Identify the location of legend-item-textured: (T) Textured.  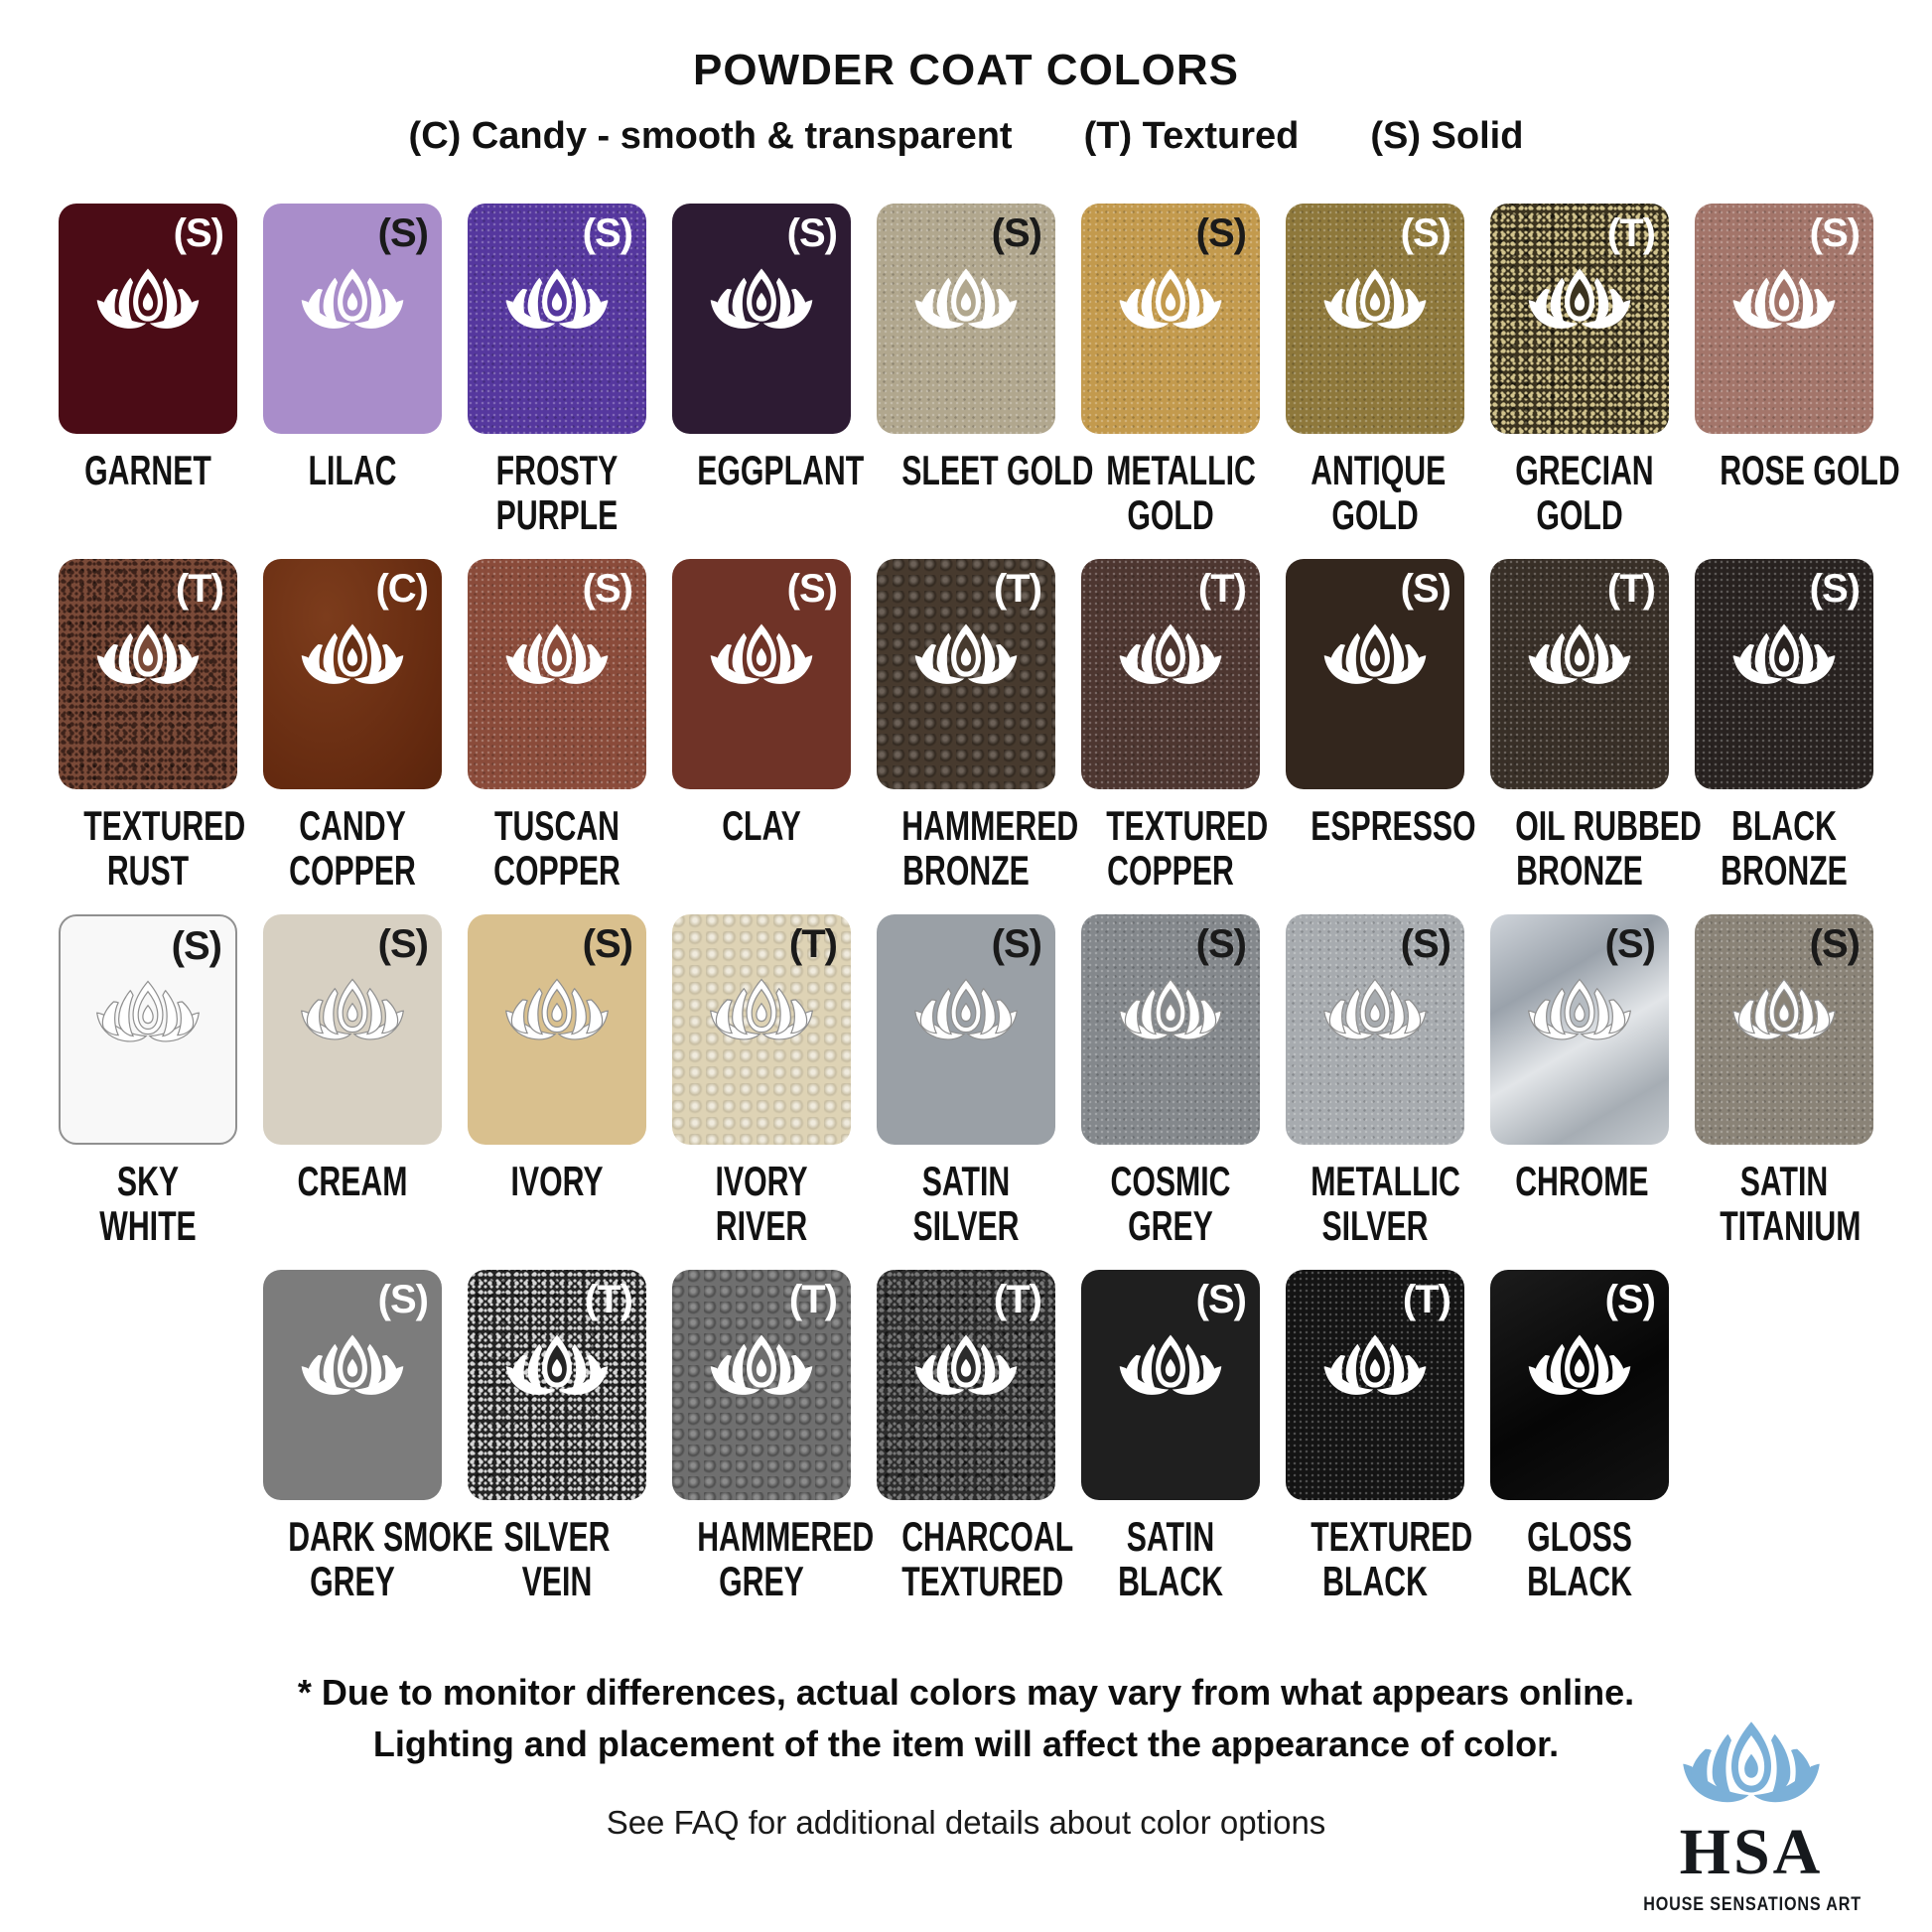
(1191, 136).